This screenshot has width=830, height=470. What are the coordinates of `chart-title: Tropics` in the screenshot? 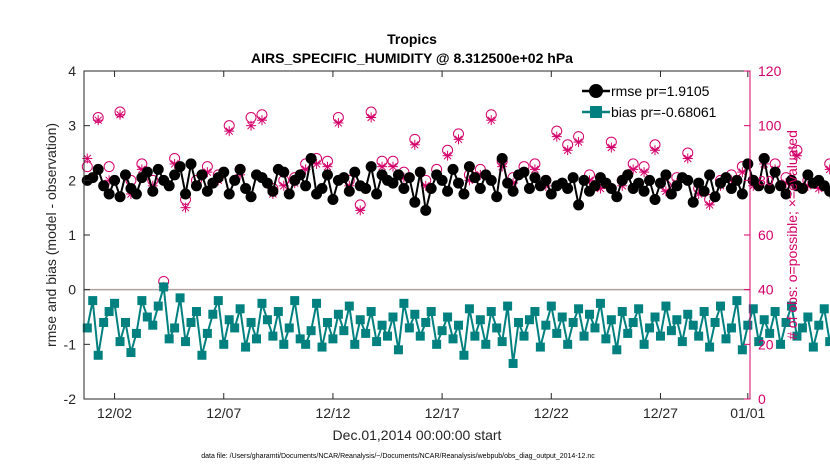 It's located at (412, 39).